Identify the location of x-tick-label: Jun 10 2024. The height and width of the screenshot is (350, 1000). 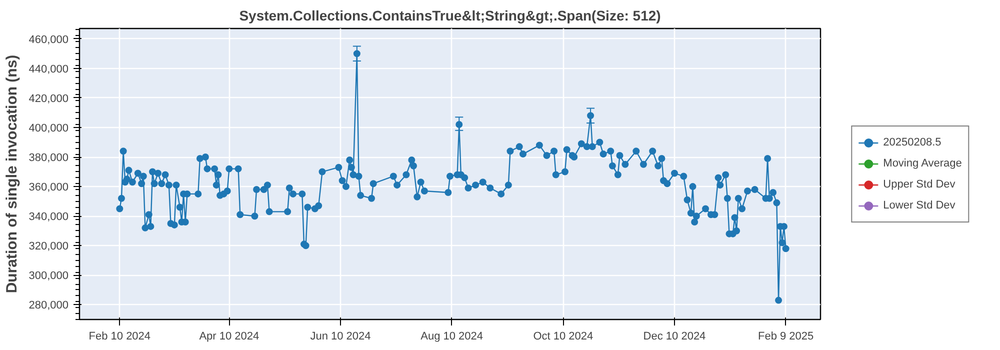
(340, 336).